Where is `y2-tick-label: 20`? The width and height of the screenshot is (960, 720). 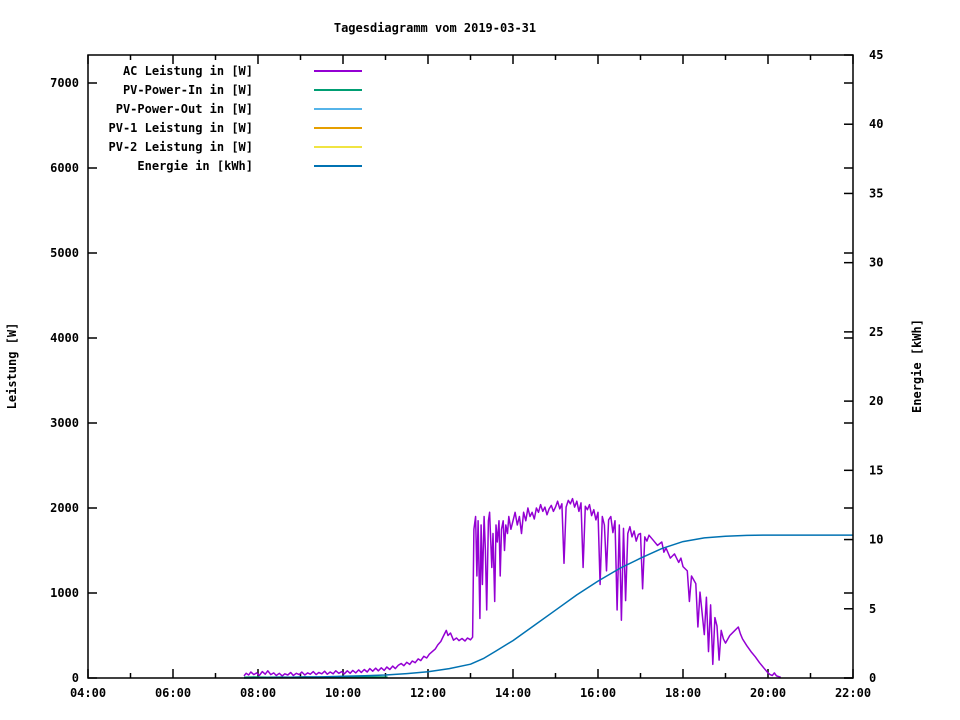
y2-tick-label: 20 is located at coordinates (876, 401).